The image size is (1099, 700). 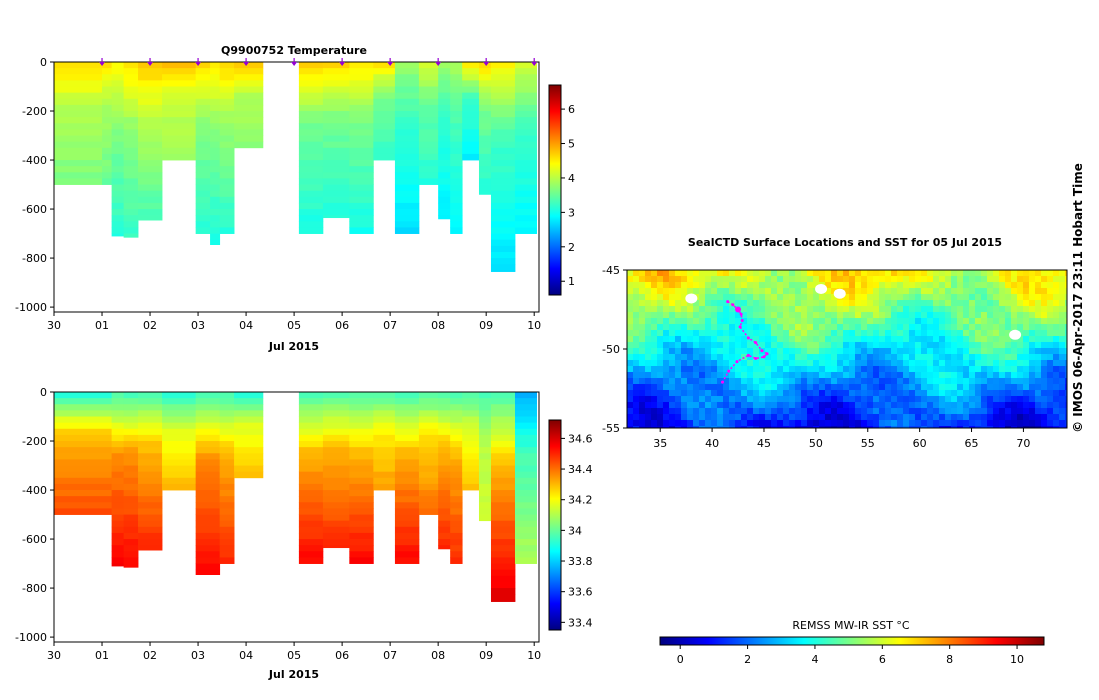 What do you see at coordinates (390, 655) in the screenshot?
I see `x-tick-label: 07` at bounding box center [390, 655].